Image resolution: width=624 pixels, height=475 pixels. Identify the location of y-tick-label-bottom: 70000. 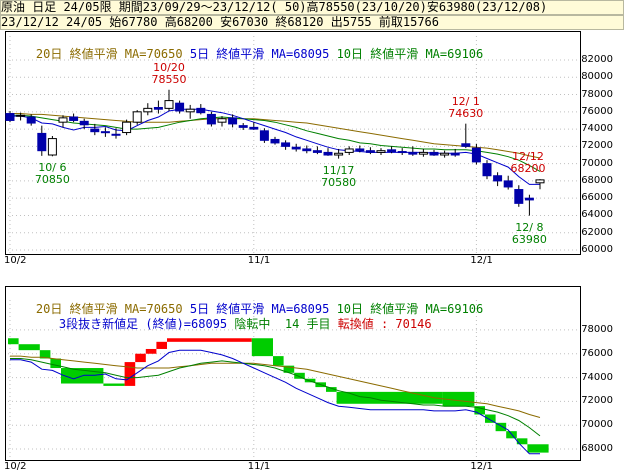
(597, 425).